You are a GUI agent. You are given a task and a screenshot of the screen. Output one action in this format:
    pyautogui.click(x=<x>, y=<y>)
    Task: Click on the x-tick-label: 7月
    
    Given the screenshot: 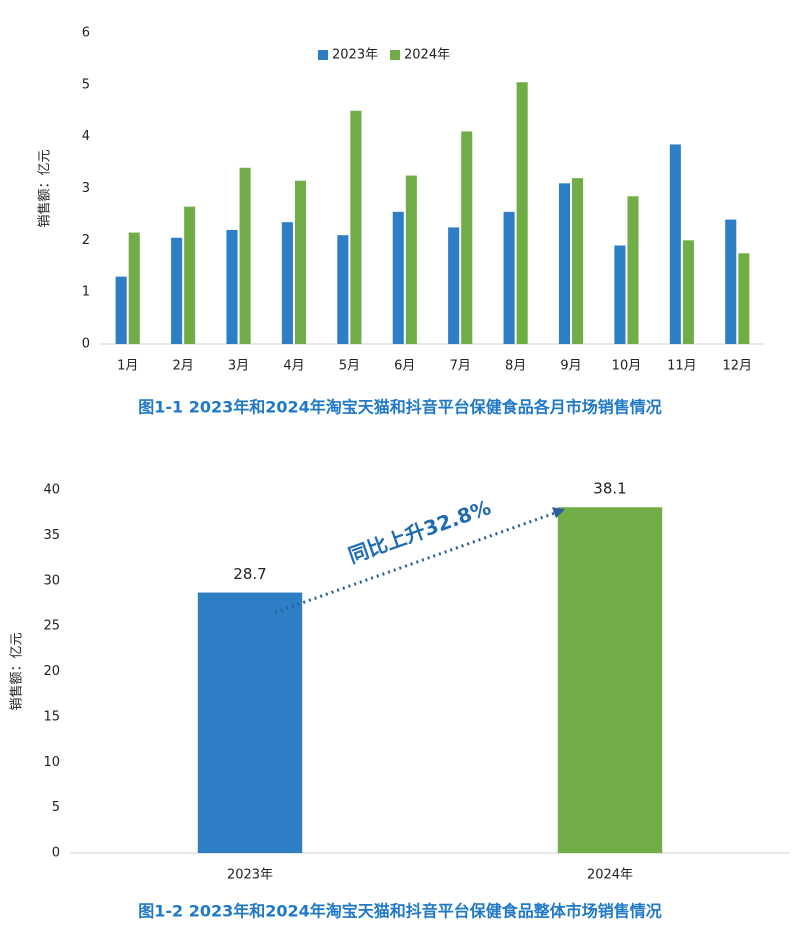 What is the action you would take?
    pyautogui.click(x=460, y=366)
    